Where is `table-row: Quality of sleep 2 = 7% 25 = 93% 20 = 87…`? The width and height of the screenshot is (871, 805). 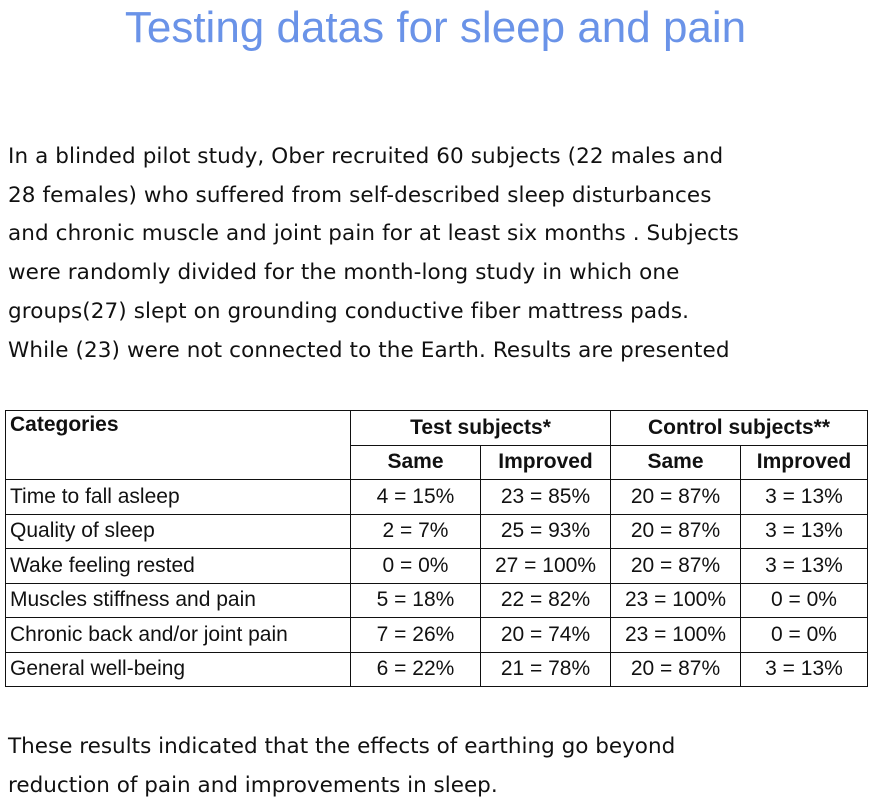
table-row: Quality of sleep 2 = 7% 25 = 93% 20 = 87… is located at coordinates (436, 531).